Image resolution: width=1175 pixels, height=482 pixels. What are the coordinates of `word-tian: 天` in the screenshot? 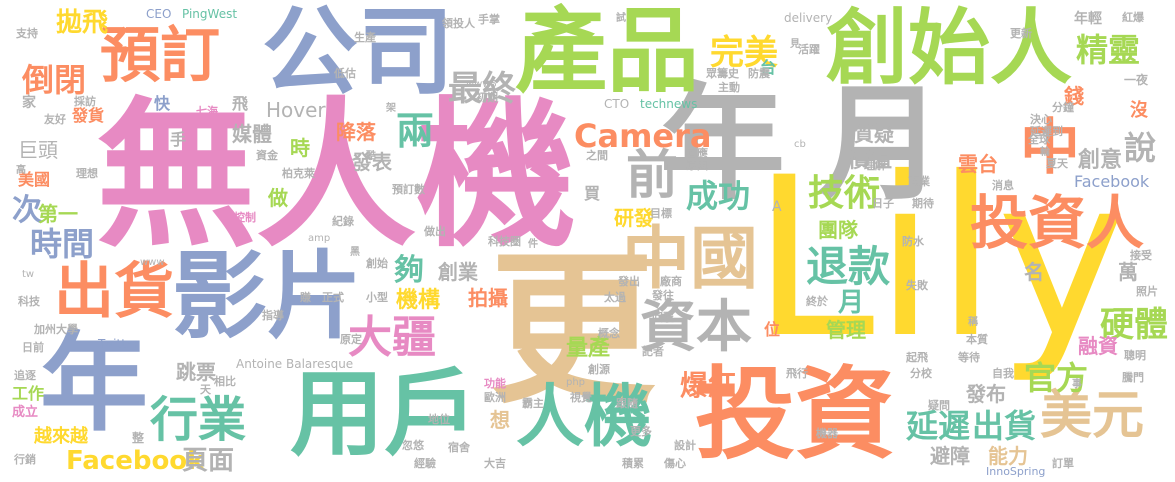 It's located at (205, 389).